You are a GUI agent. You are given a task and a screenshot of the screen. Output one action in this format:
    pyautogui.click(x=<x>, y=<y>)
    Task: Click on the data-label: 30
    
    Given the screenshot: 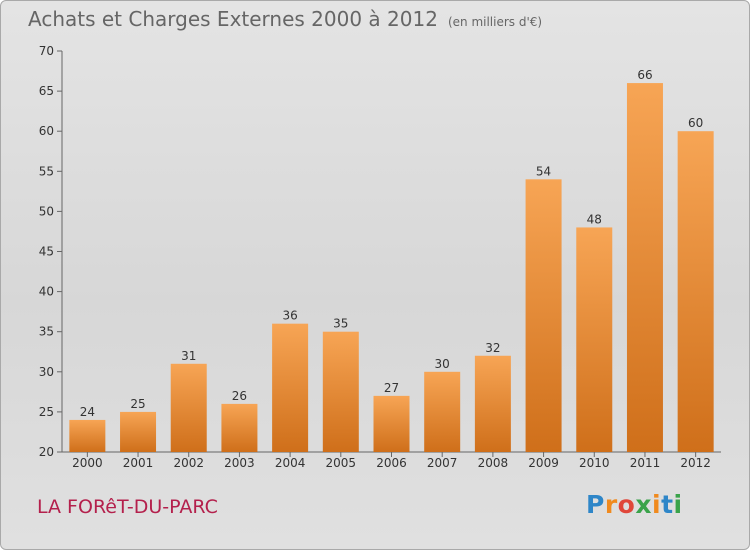 What is the action you would take?
    pyautogui.click(x=442, y=364)
    